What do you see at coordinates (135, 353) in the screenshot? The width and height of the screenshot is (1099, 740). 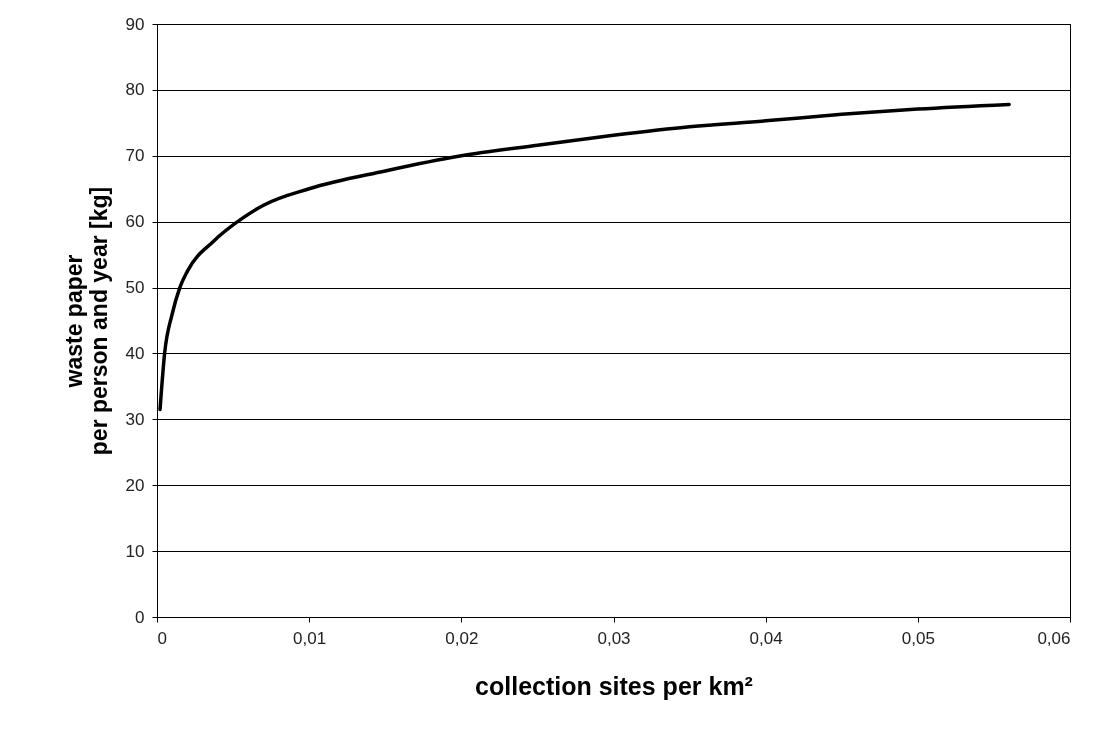 I see `y-tick-label: 40` at bounding box center [135, 353].